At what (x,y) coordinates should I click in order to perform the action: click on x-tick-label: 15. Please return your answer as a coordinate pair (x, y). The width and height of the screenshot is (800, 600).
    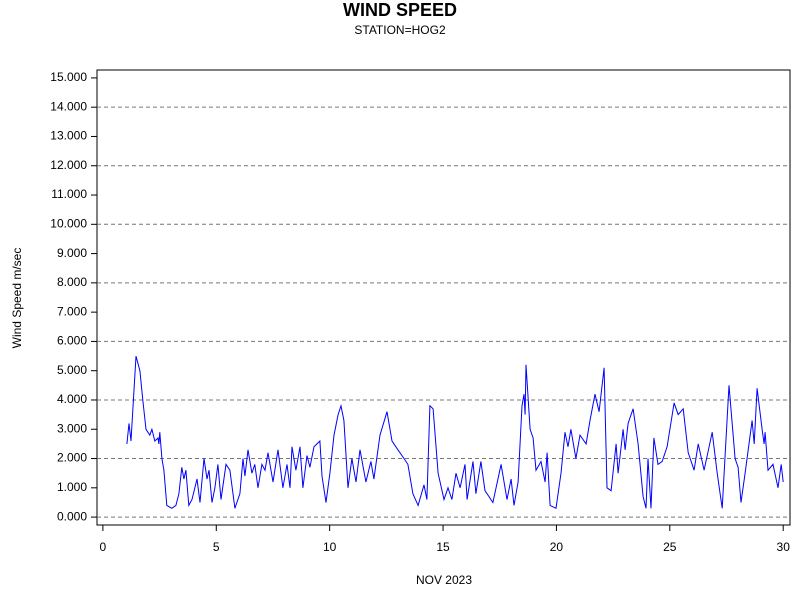
    Looking at the image, I should click on (443, 547).